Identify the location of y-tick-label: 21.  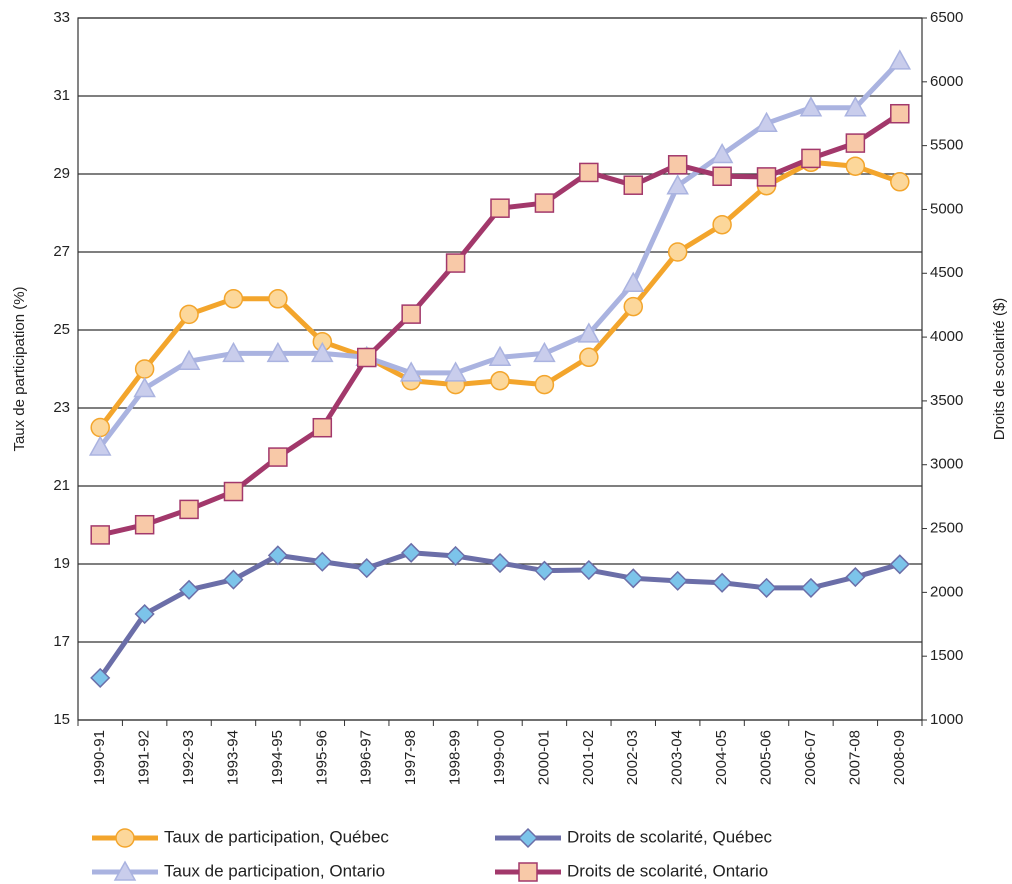
(61, 485).